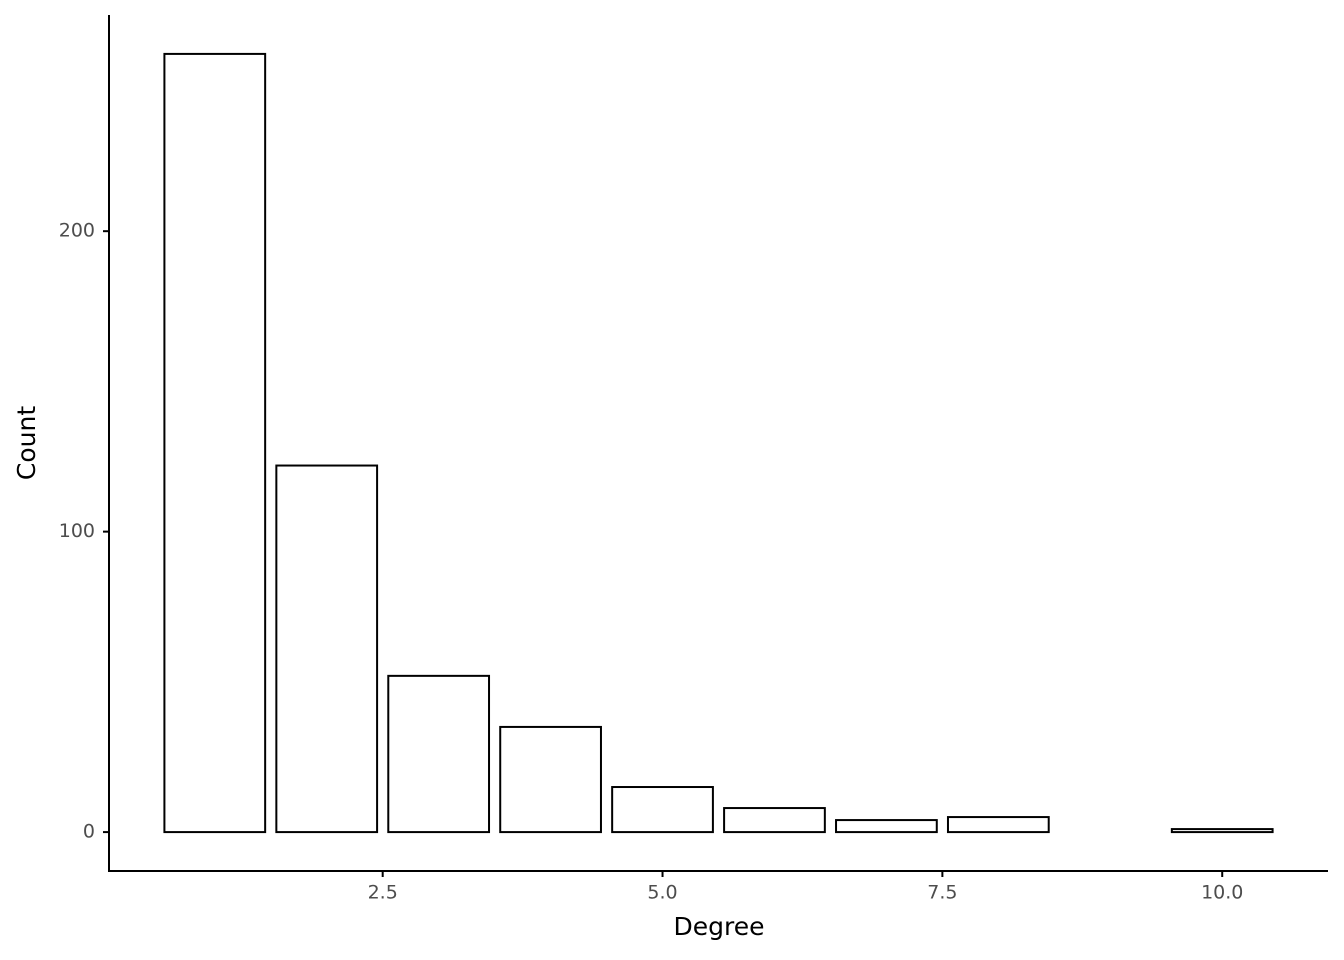 The height and width of the screenshot is (960, 1344). Describe the element at coordinates (942, 893) in the screenshot. I see `x-tick-label: 7.5` at that location.